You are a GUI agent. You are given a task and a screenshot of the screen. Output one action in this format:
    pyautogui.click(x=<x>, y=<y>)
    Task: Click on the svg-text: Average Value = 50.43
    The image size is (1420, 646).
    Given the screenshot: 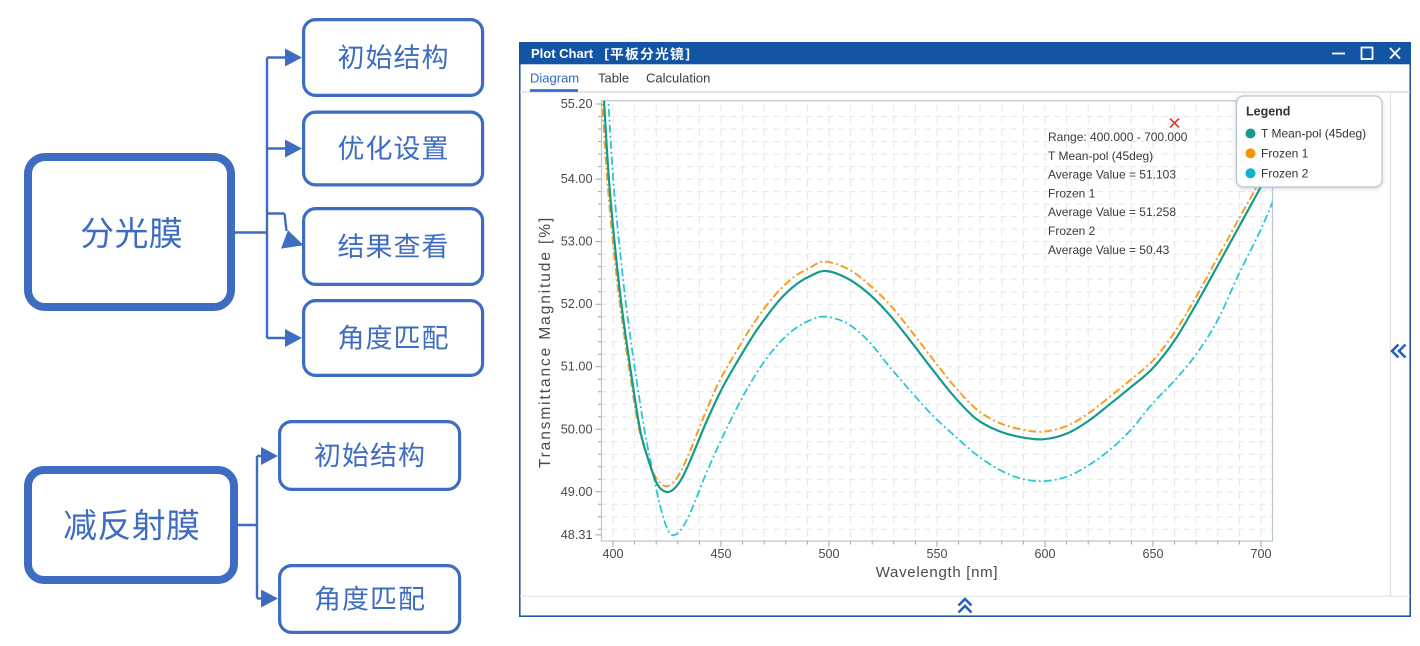 What is the action you would take?
    pyautogui.click(x=1109, y=250)
    